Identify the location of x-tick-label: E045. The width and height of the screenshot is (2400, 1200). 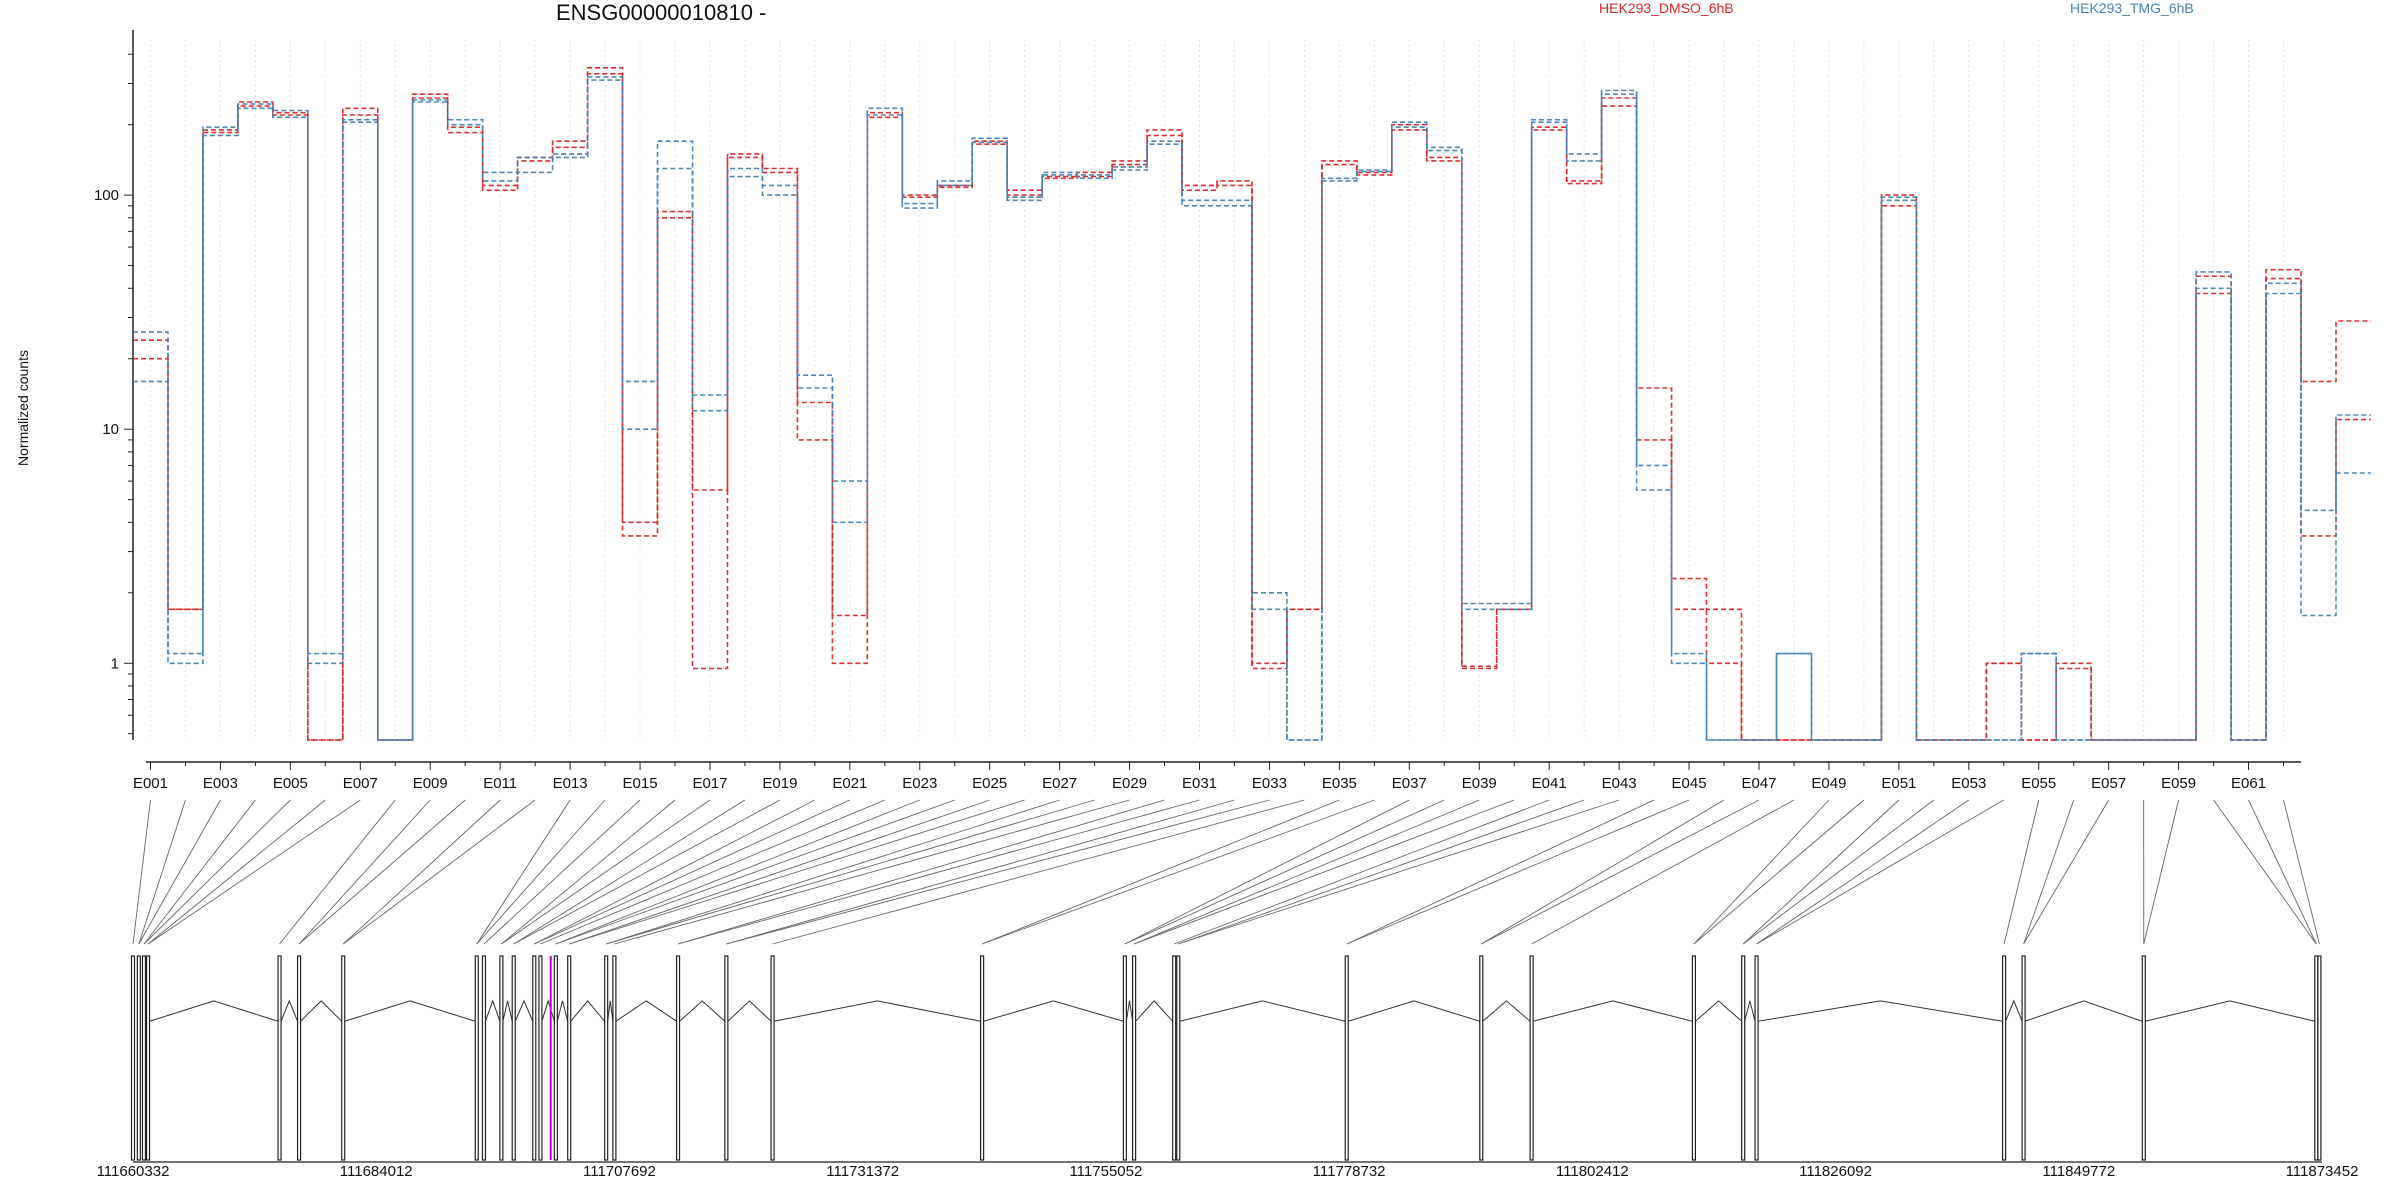
(1689, 783).